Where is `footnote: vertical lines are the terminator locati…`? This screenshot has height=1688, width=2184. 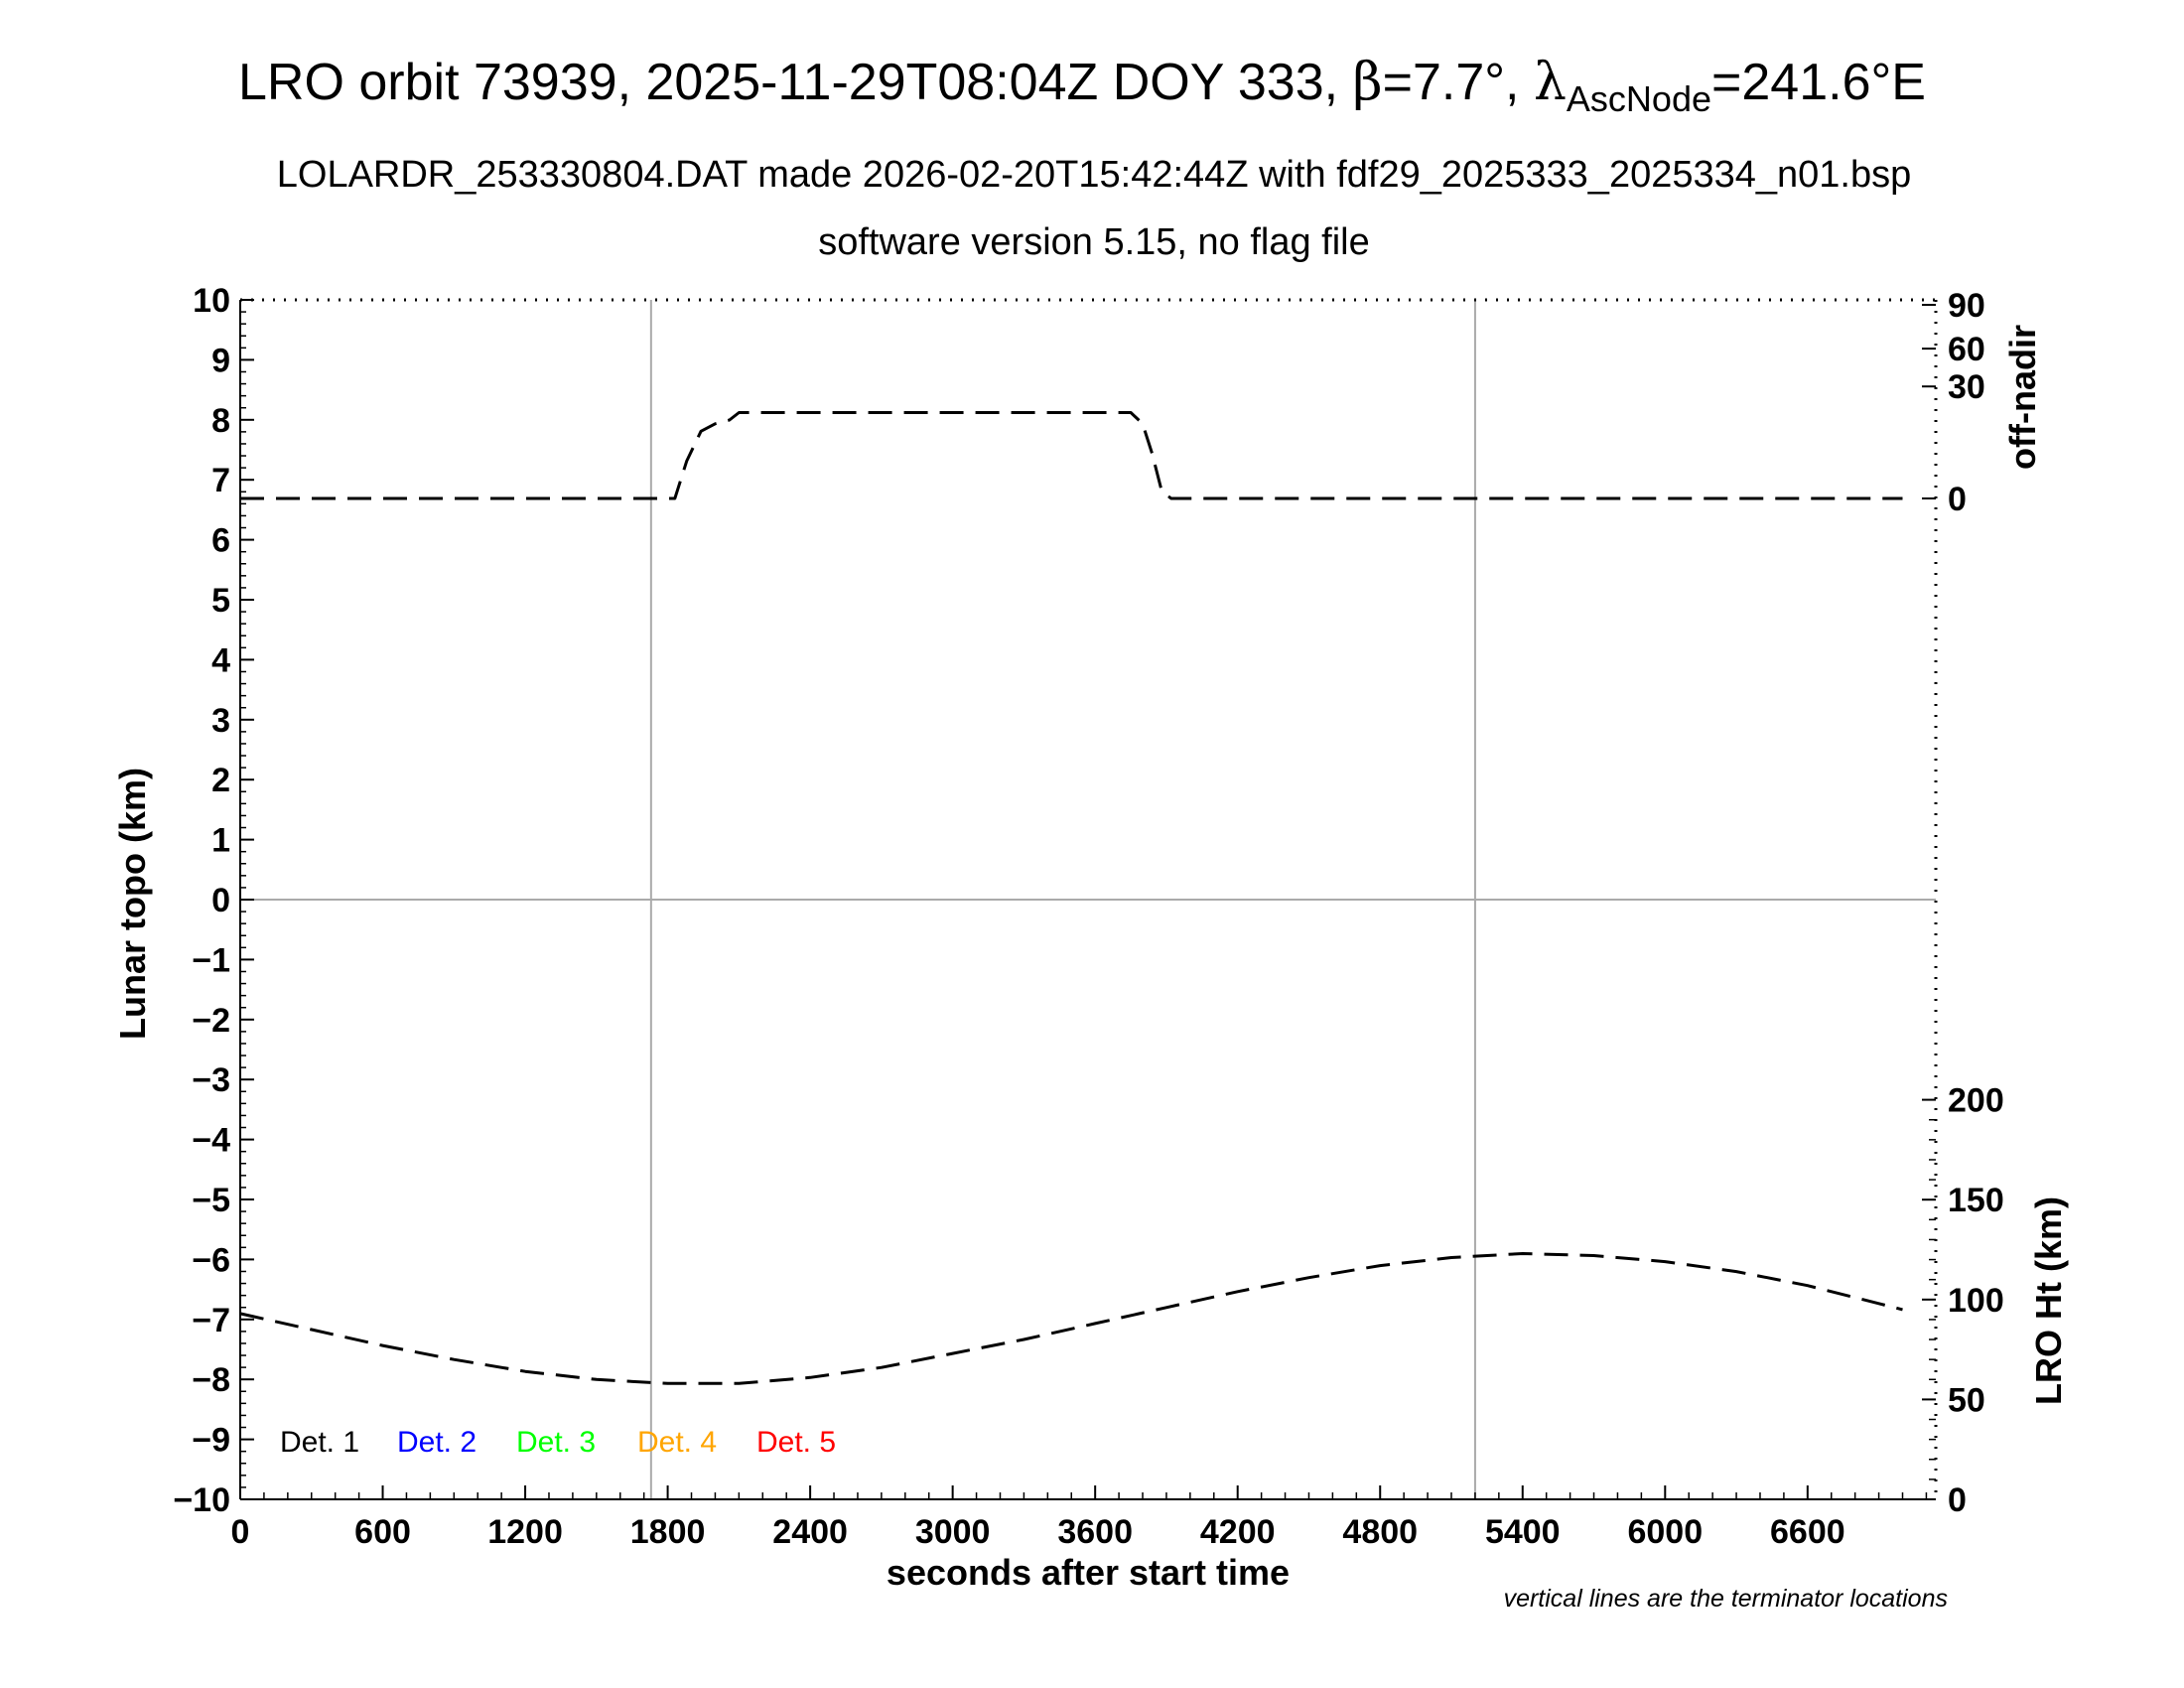
footnote: vertical lines are the terminator locati… is located at coordinates (1726, 1599).